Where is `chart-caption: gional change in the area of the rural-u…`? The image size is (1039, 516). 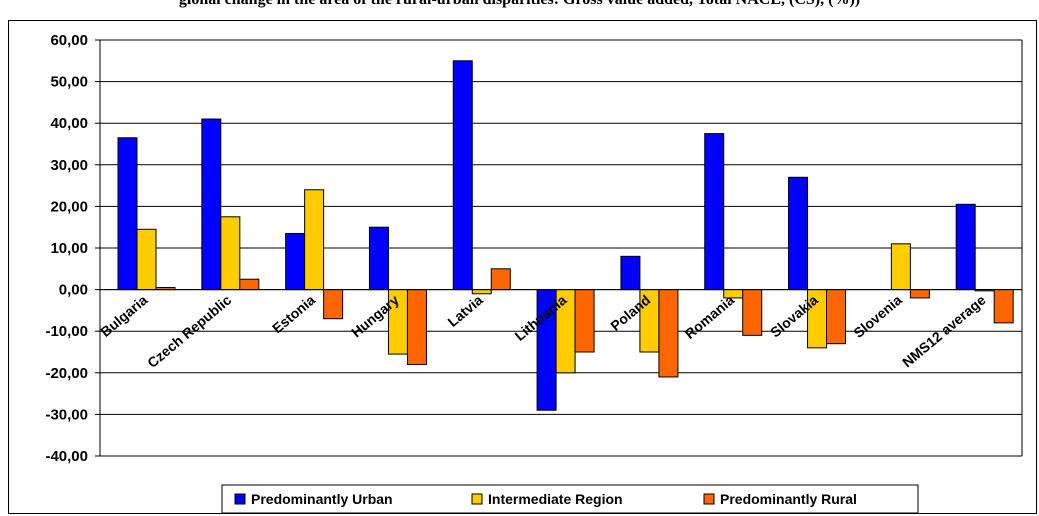 chart-caption: gional change in the area of the rural-u… is located at coordinates (519, 5).